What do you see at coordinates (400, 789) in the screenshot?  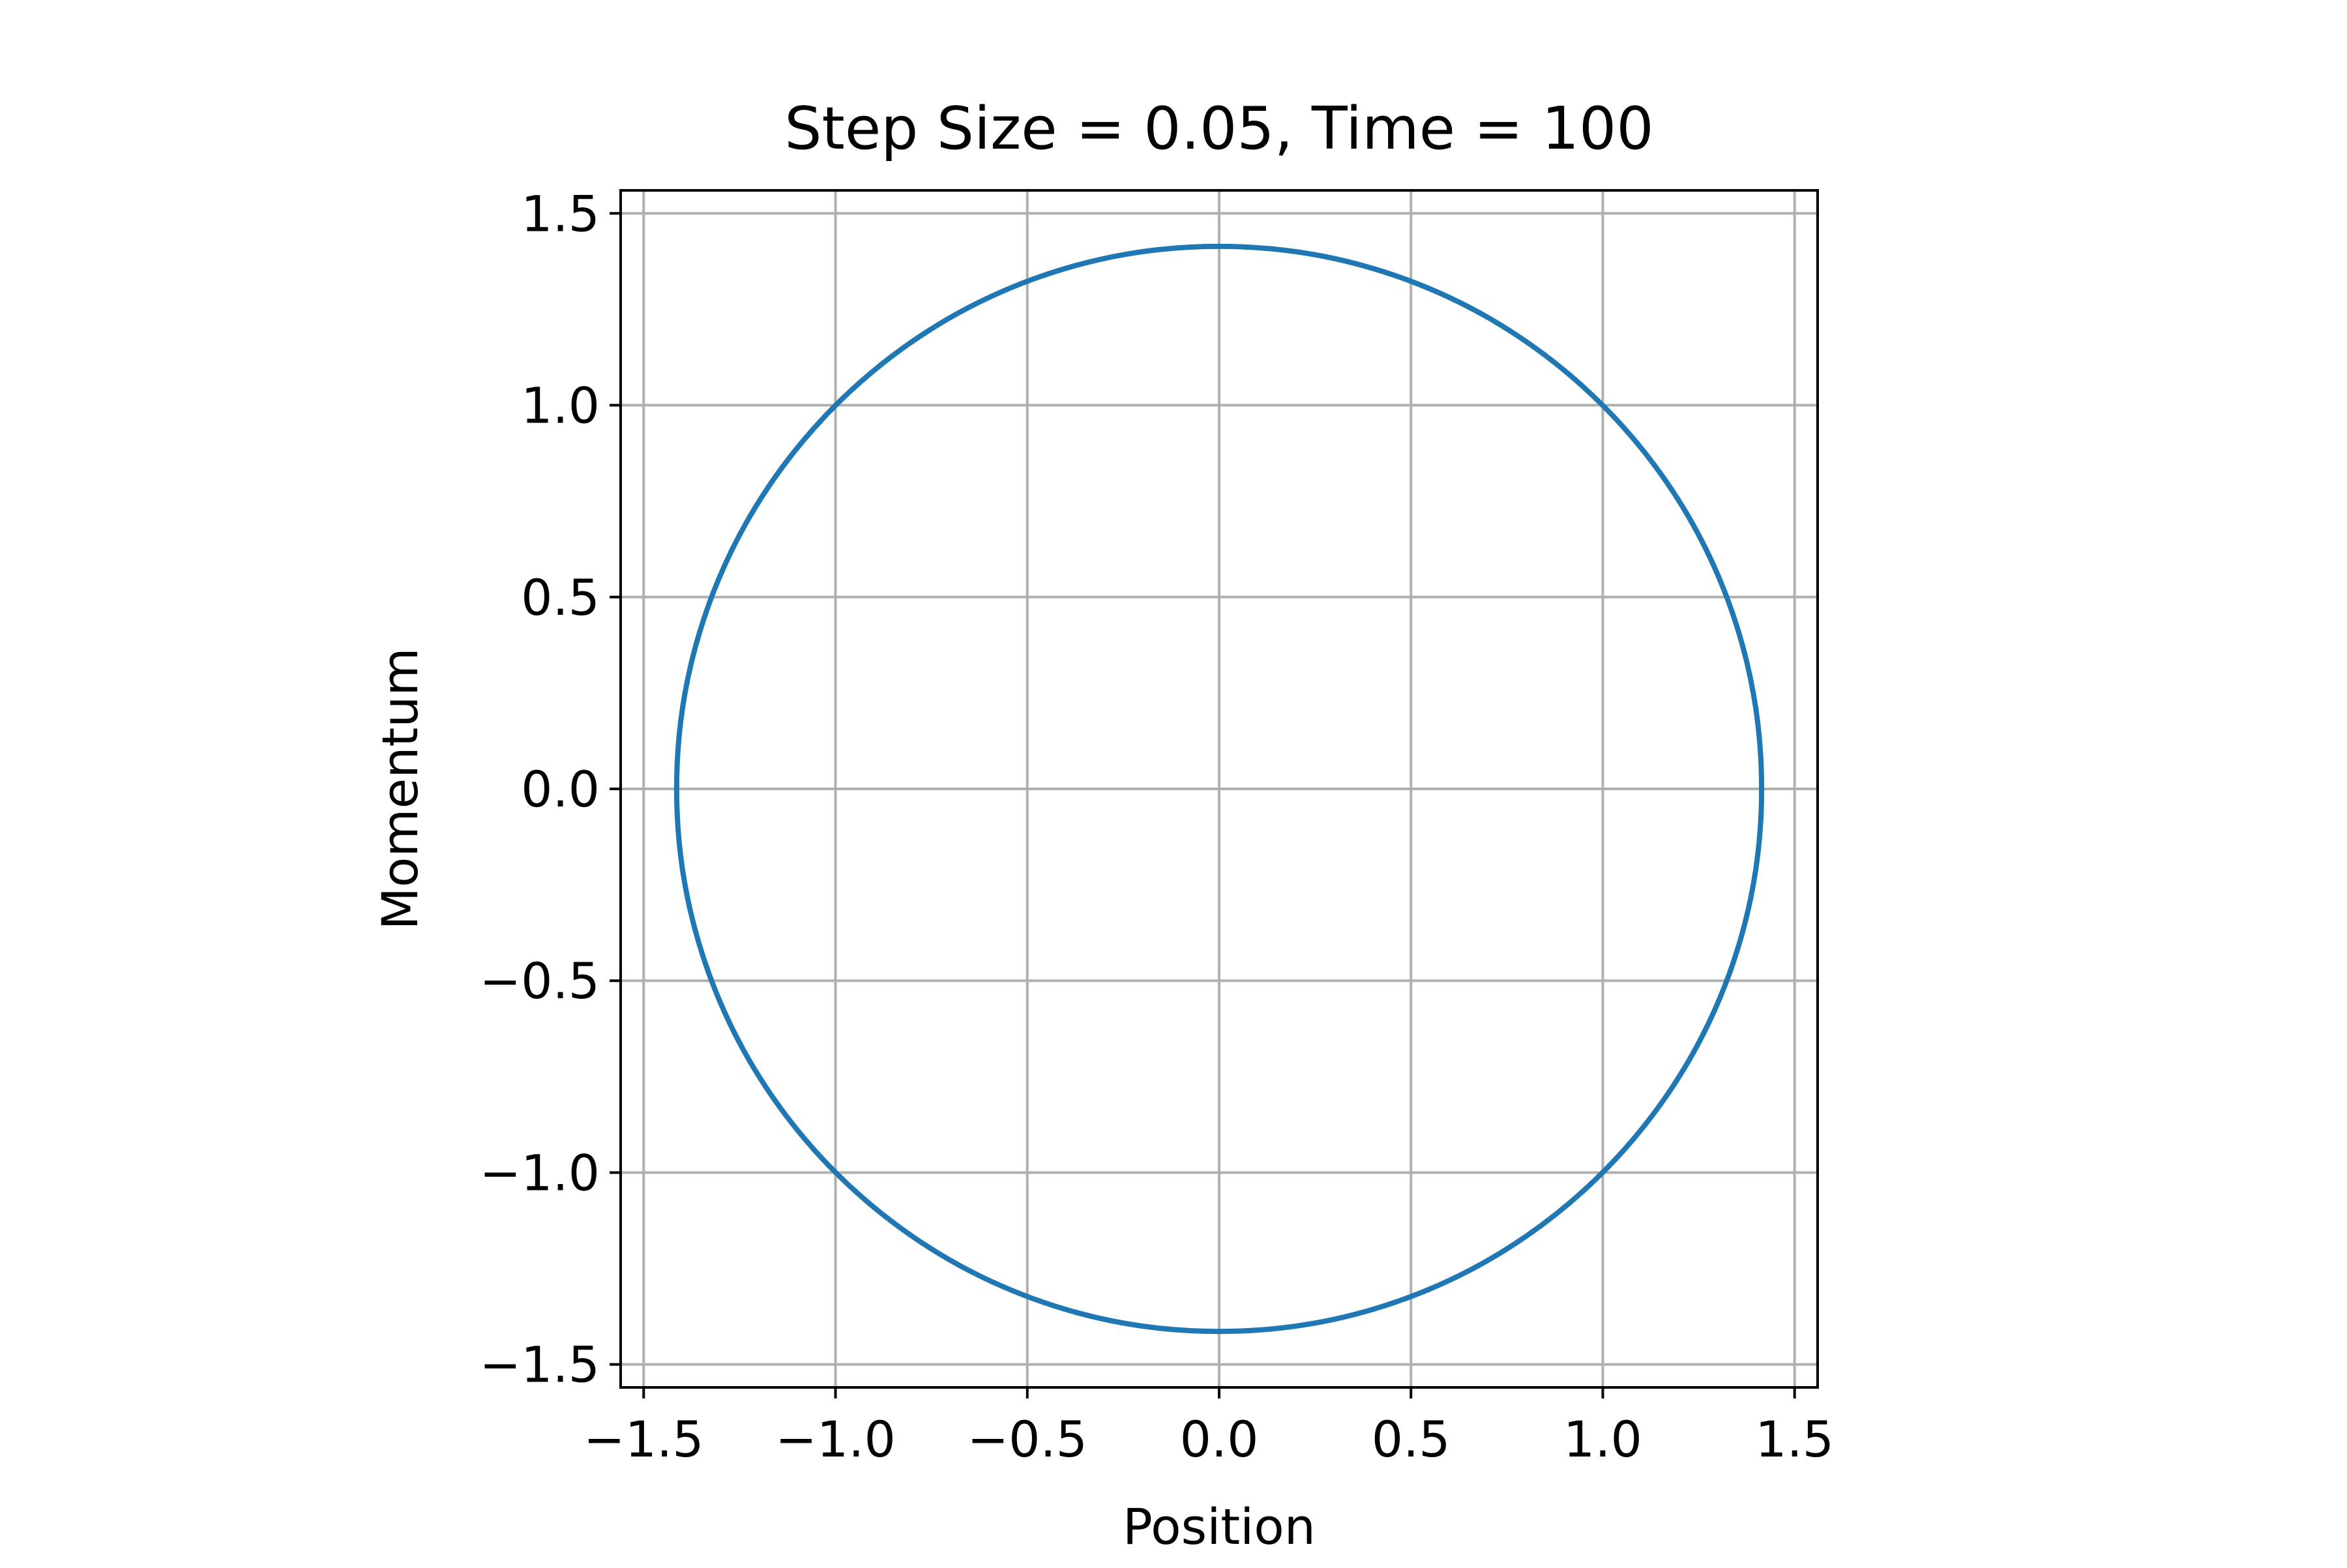 I see `y-axis-label: Momentum` at bounding box center [400, 789].